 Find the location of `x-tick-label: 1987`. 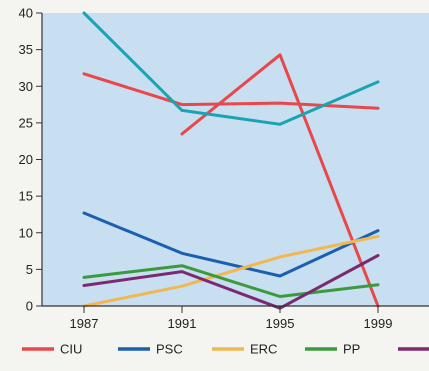

x-tick-label: 1987 is located at coordinates (84, 323).